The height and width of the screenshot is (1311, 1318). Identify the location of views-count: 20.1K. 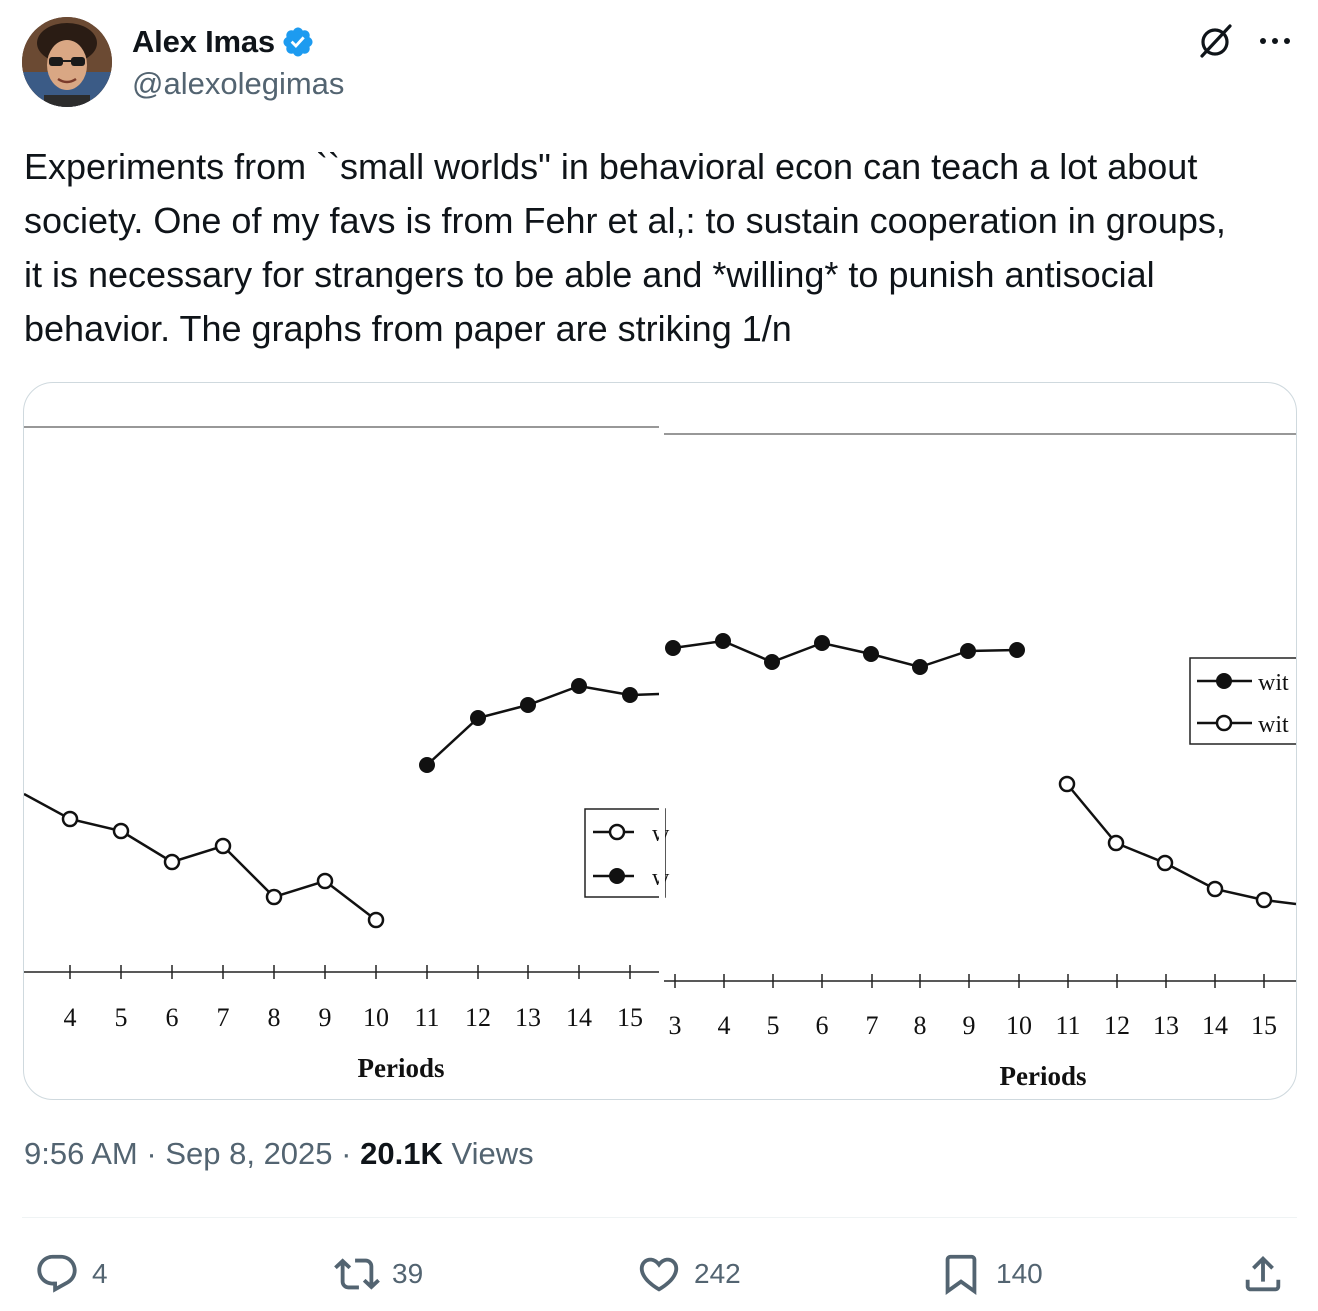
(401, 1153).